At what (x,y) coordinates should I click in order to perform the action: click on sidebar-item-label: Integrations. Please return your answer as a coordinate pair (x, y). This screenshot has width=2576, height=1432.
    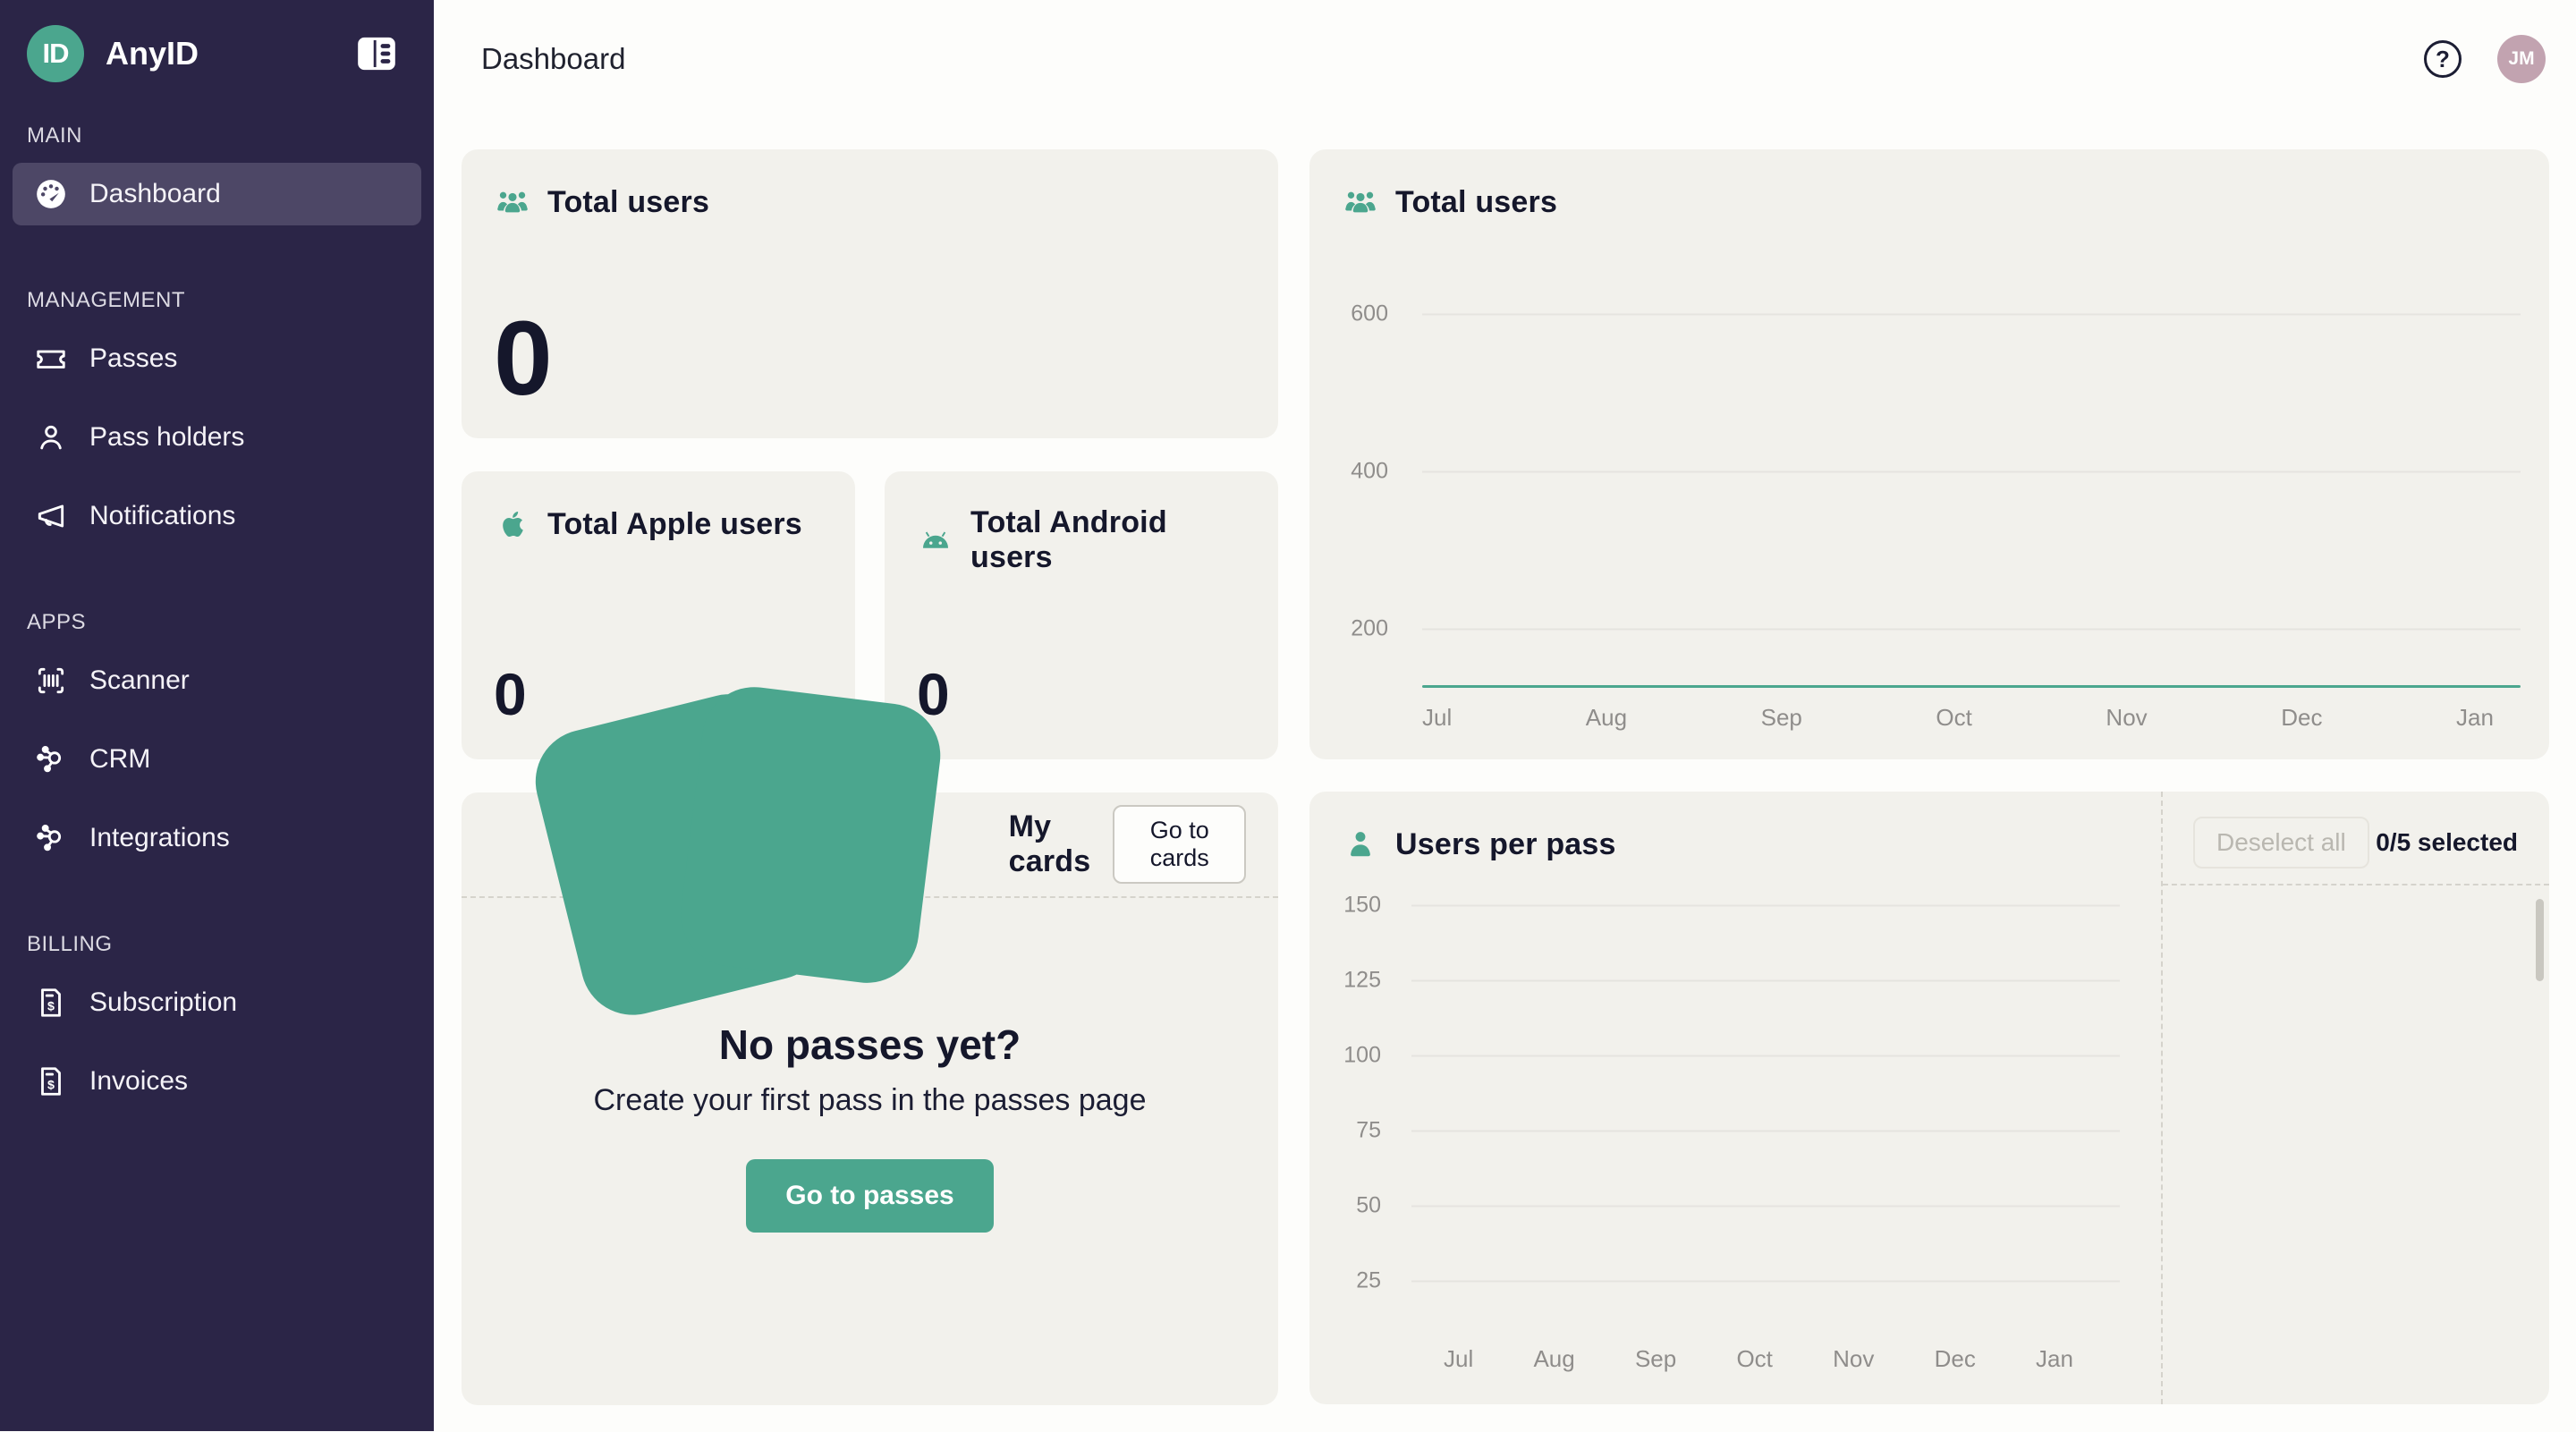
    Looking at the image, I should click on (159, 837).